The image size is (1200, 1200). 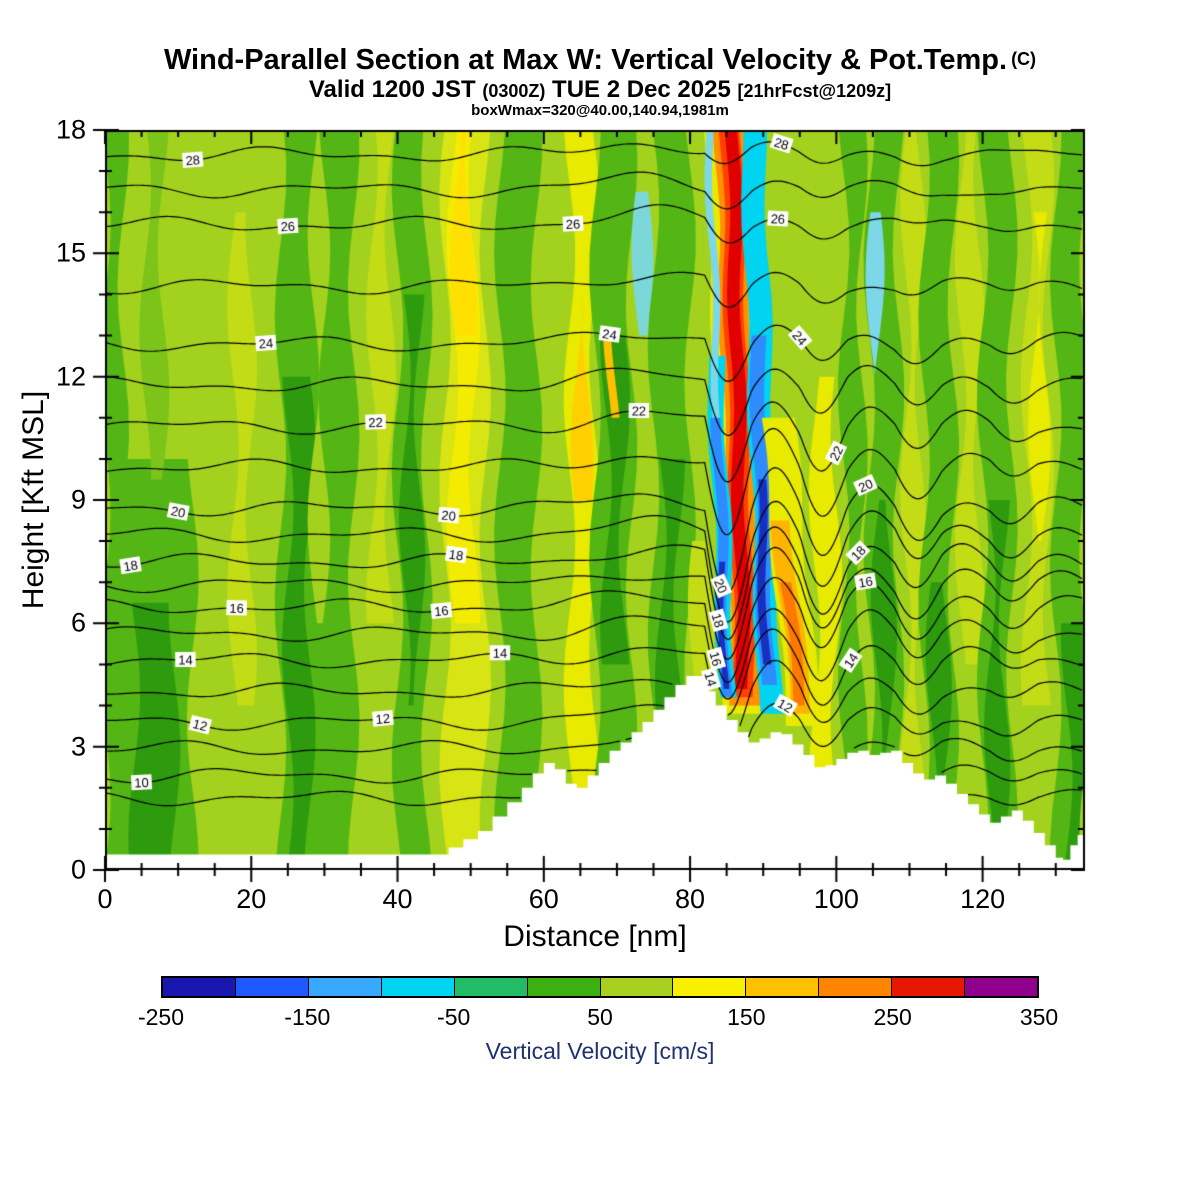 What do you see at coordinates (746, 1017) in the screenshot?
I see `colorbar-tick-label: 150` at bounding box center [746, 1017].